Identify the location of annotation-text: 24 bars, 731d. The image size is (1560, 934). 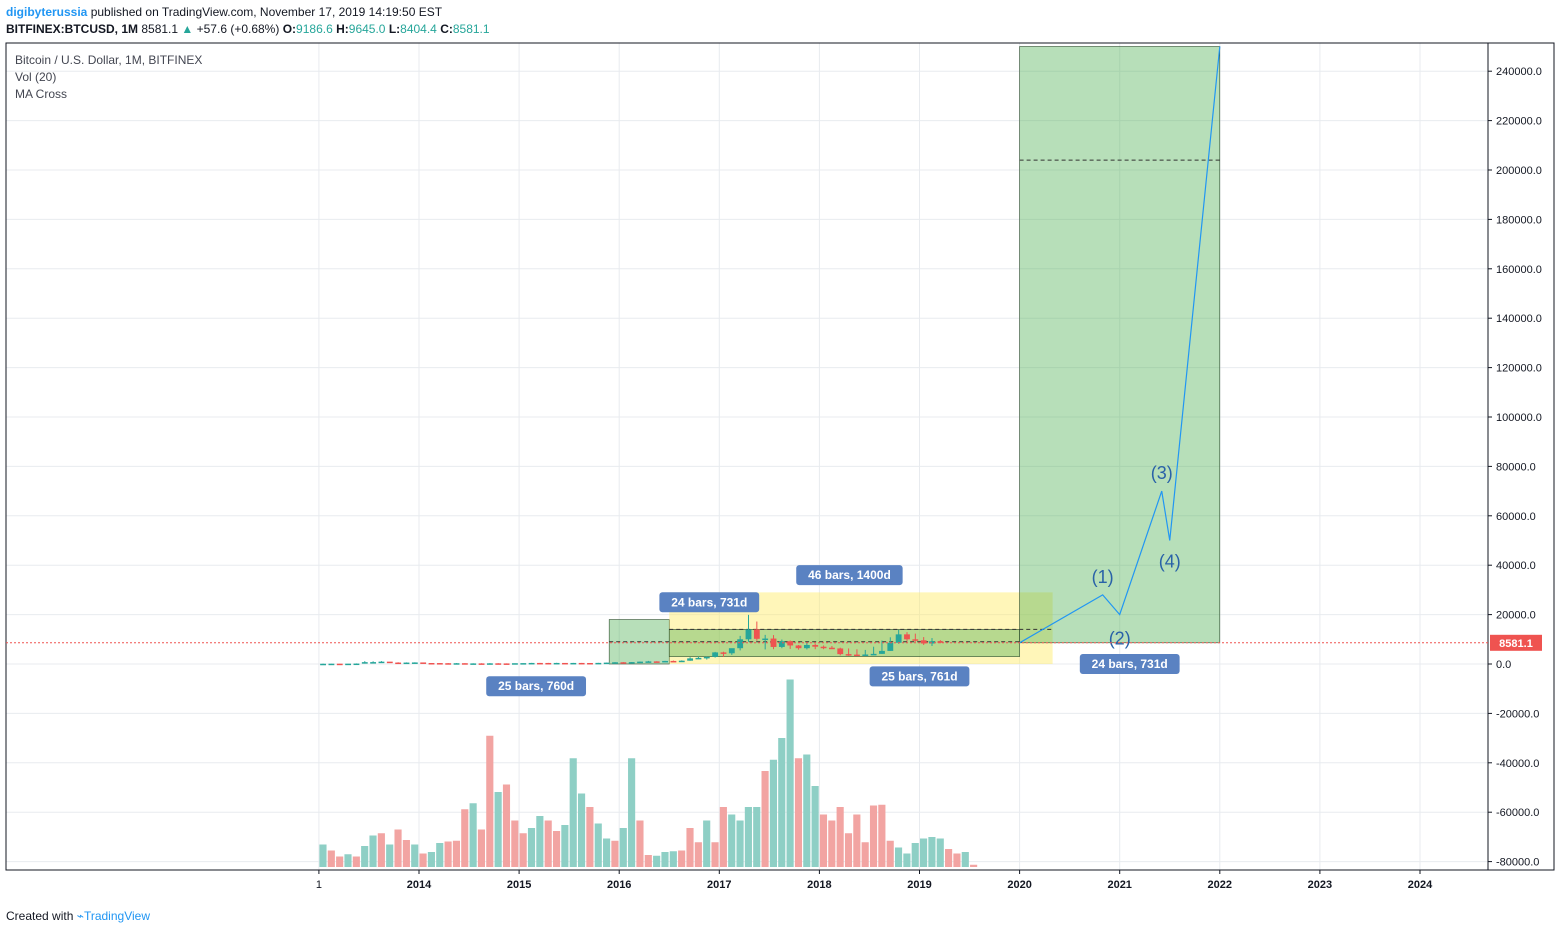
(709, 602).